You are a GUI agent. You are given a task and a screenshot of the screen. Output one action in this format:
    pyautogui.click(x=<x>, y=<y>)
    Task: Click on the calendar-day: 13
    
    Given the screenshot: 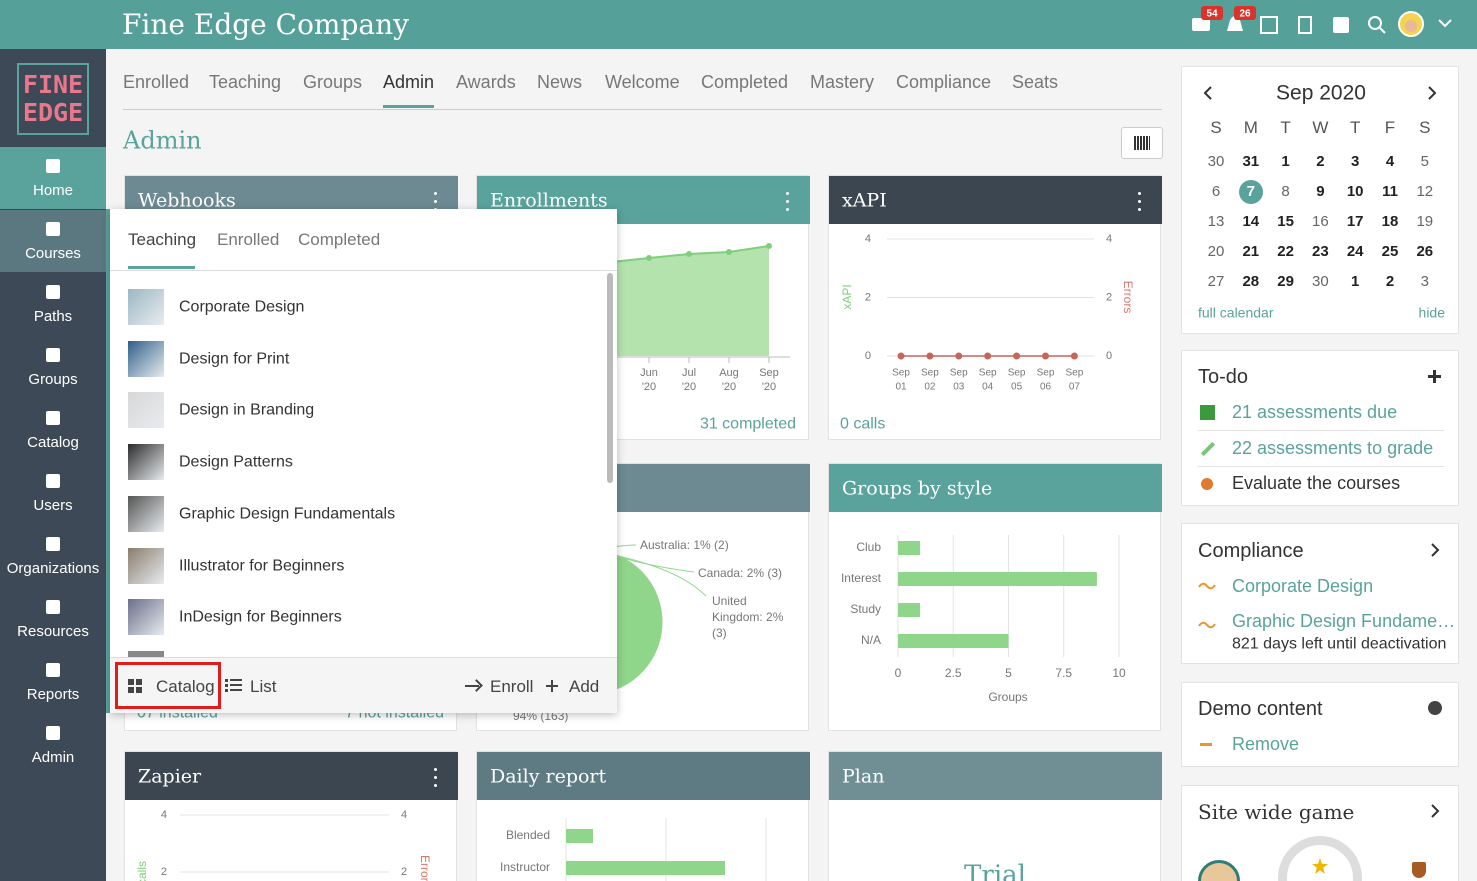 What is the action you would take?
    pyautogui.click(x=1216, y=221)
    